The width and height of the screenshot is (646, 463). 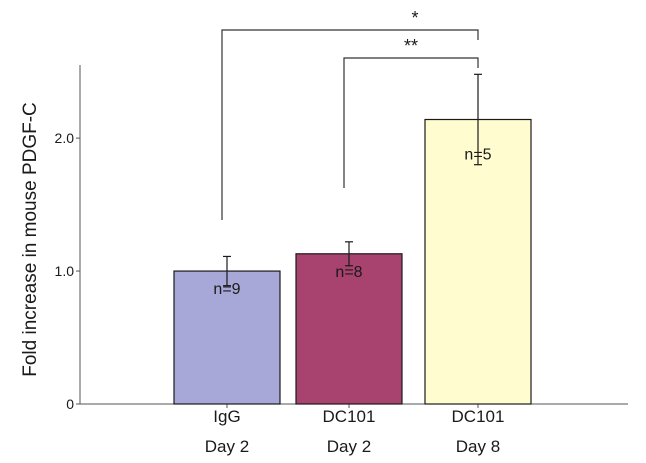 What do you see at coordinates (226, 416) in the screenshot?
I see `x-tick-label: IgG` at bounding box center [226, 416].